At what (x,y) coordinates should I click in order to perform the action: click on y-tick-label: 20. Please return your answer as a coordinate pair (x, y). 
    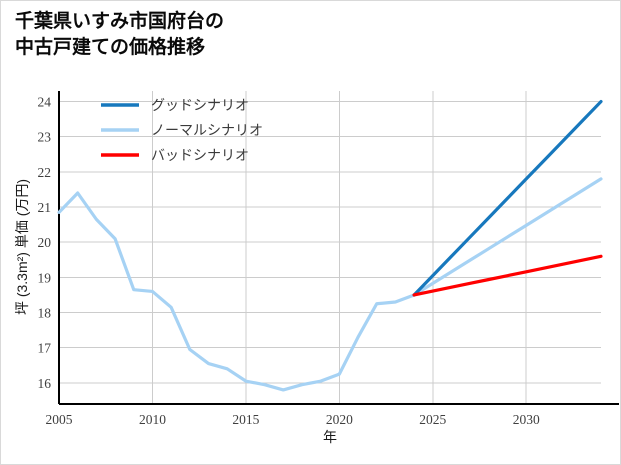
    Looking at the image, I should click on (45, 242).